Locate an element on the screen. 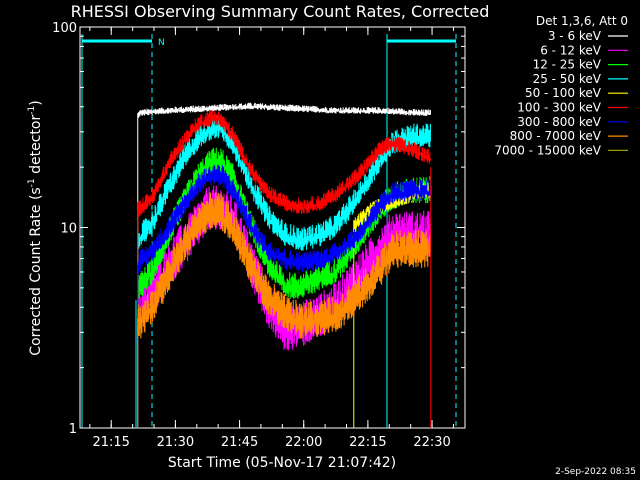  legend-label: 3 - 6 keV is located at coordinates (575, 36).